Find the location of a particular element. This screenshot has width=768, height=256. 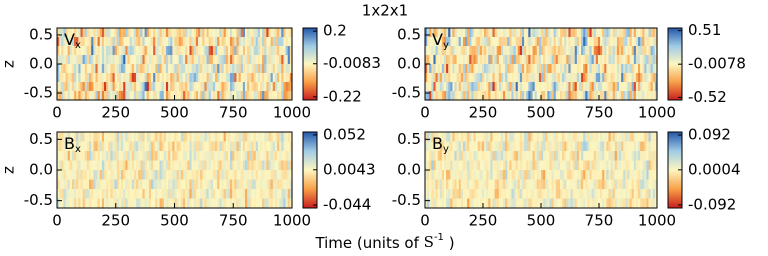

colorbar-tick-label: -0.0083 is located at coordinates (352, 63).